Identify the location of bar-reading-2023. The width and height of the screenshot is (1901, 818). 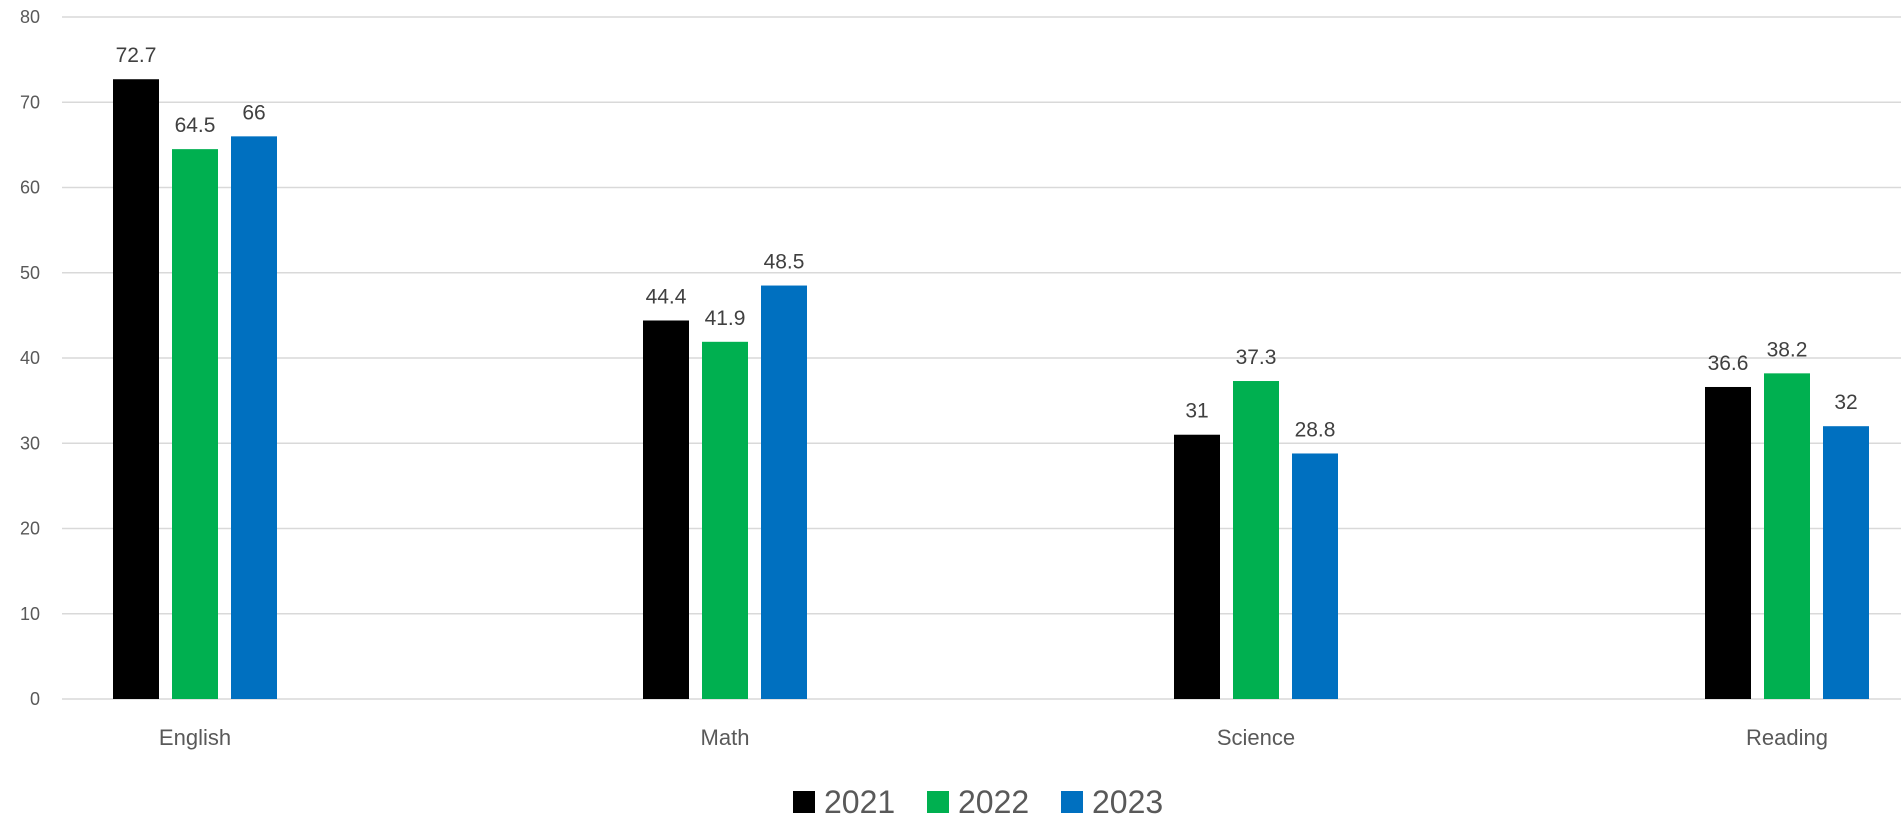
(1846, 562).